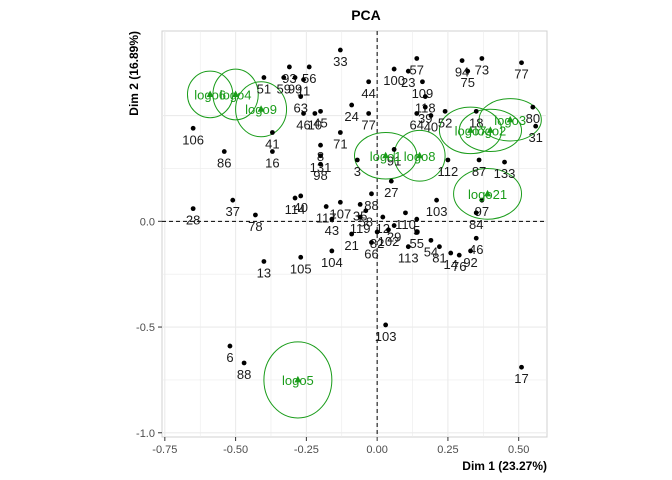 The height and width of the screenshot is (480, 672). I want to click on point-label-81: 81, so click(439, 258).